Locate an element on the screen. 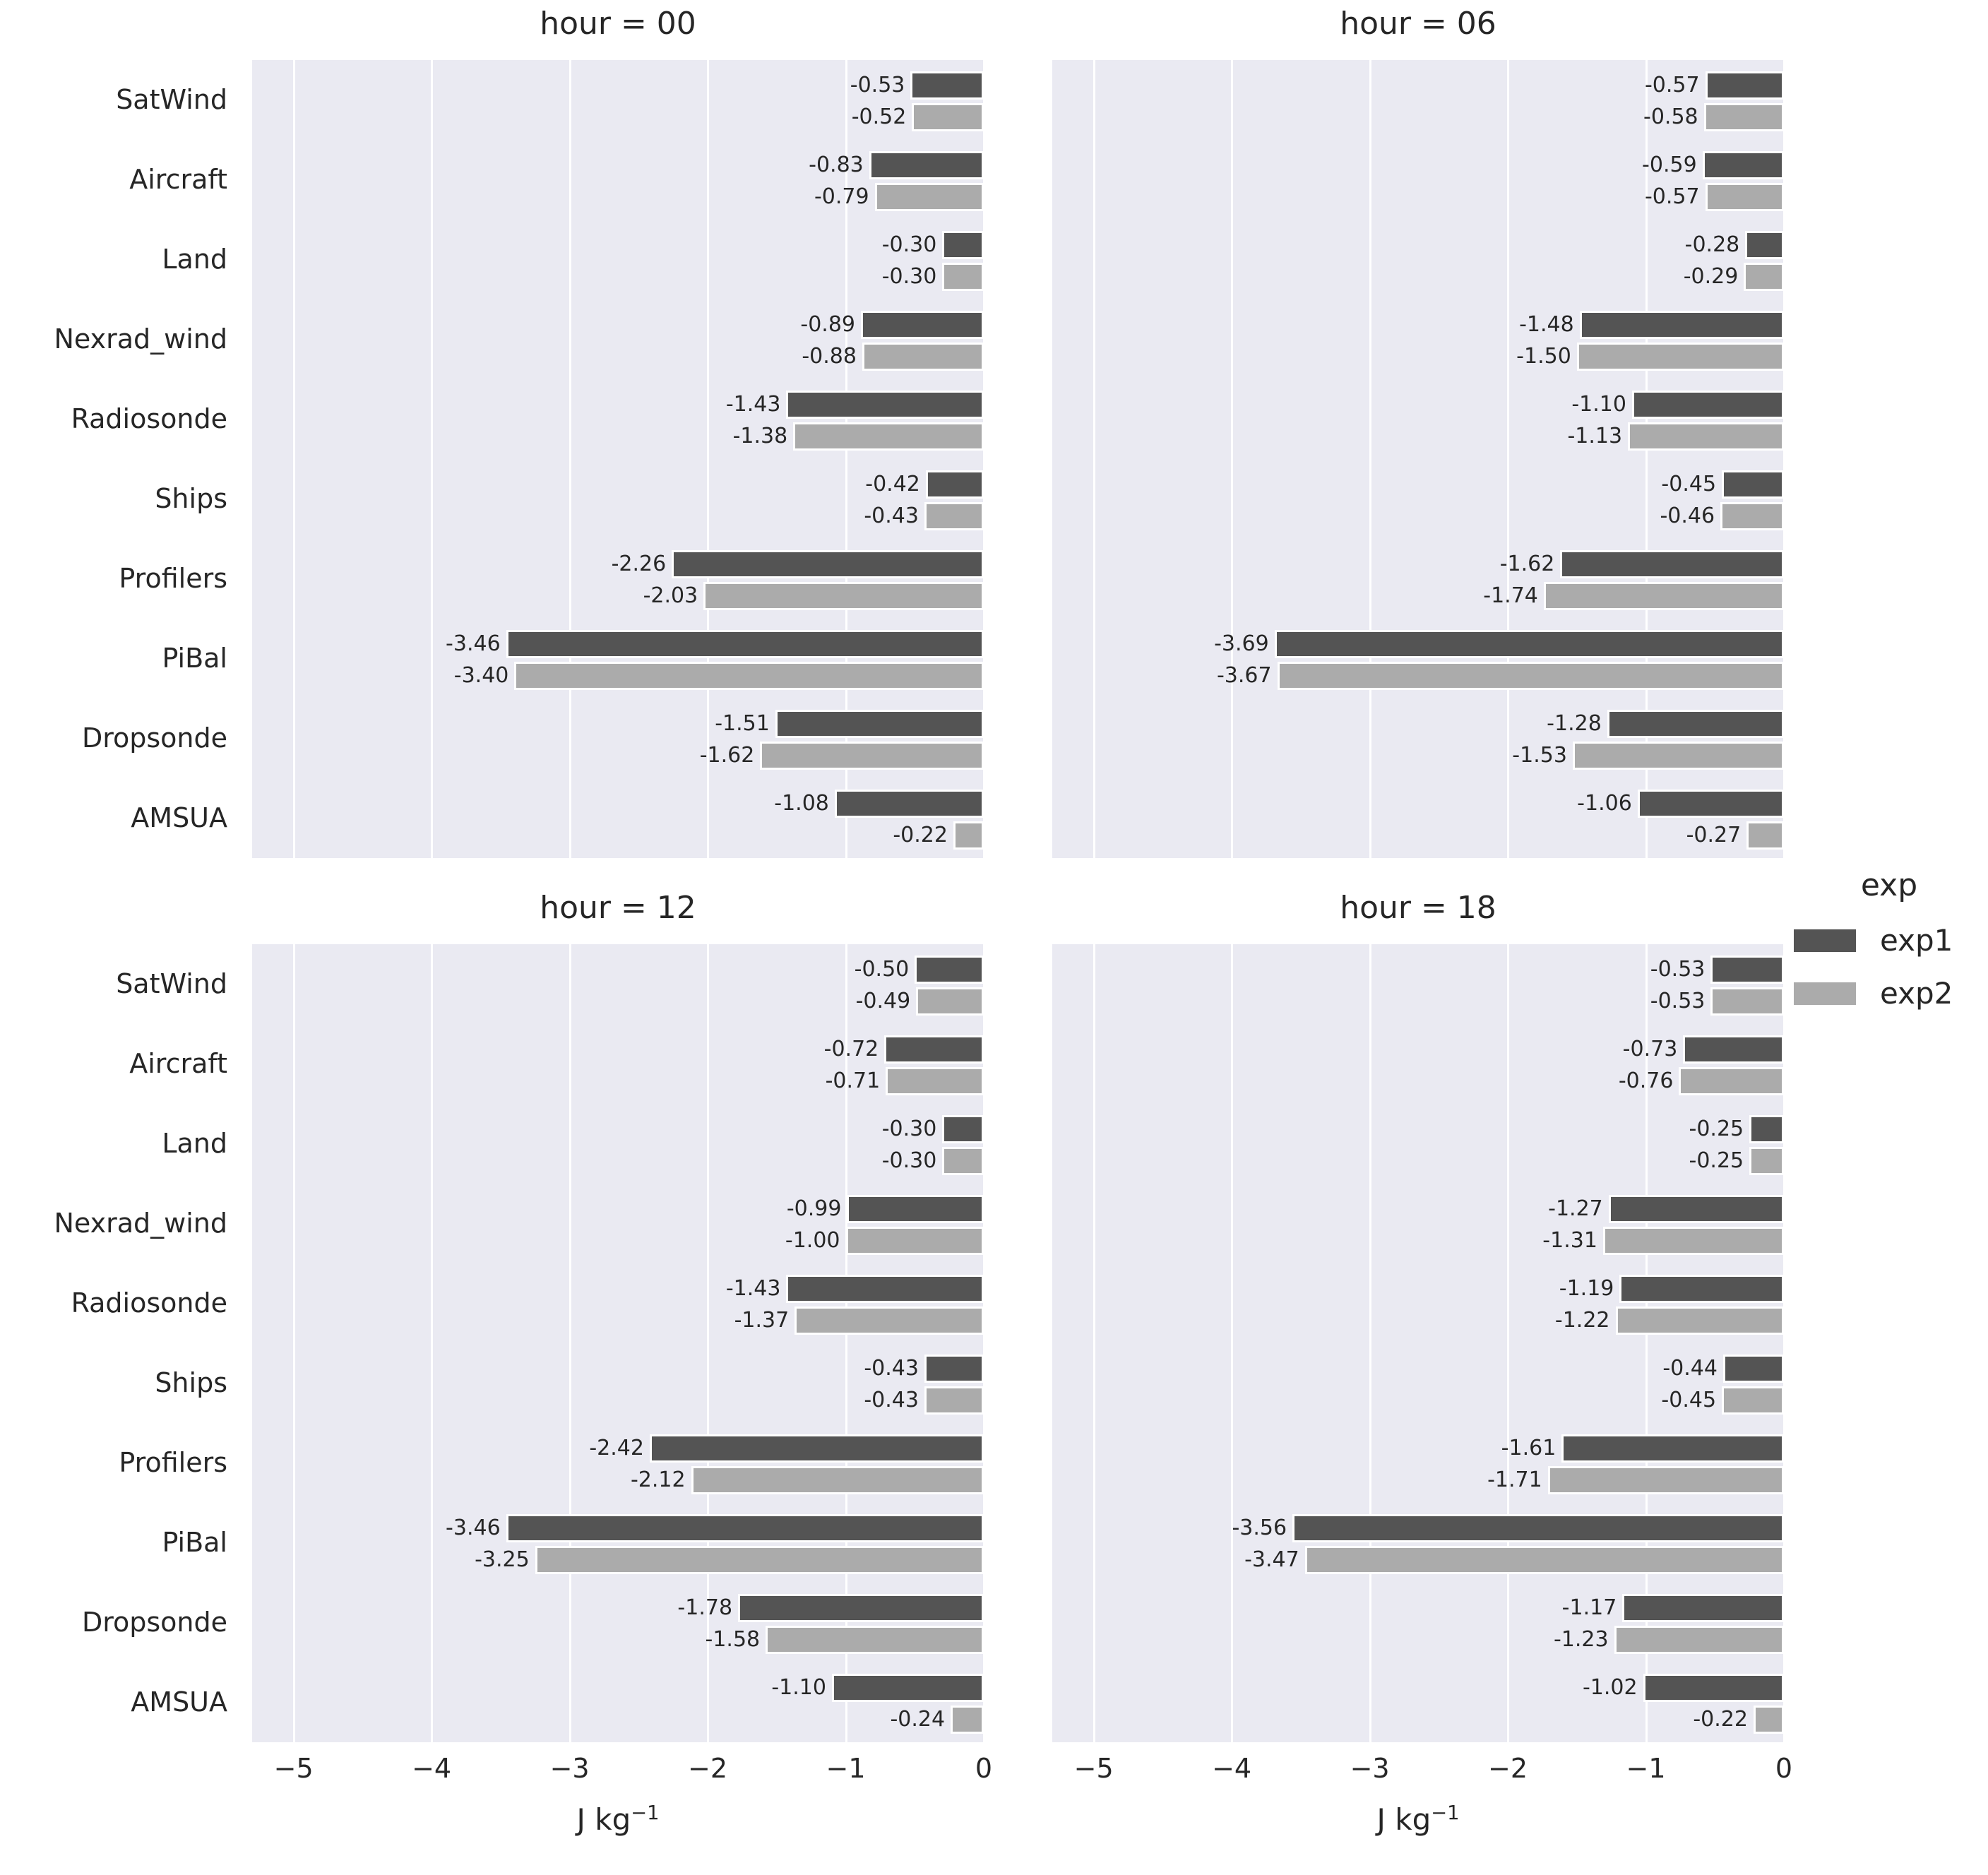 This screenshot has height=1875, width=1988. bar-value-label-exp2-pibal: -3.67 is located at coordinates (1244, 675).